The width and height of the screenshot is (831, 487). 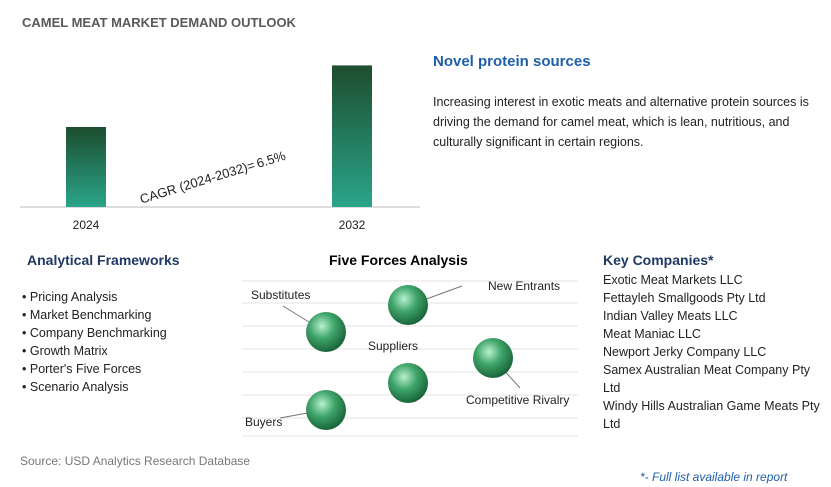 What do you see at coordinates (135, 461) in the screenshot?
I see `source: Source: USD Analytics Research Database` at bounding box center [135, 461].